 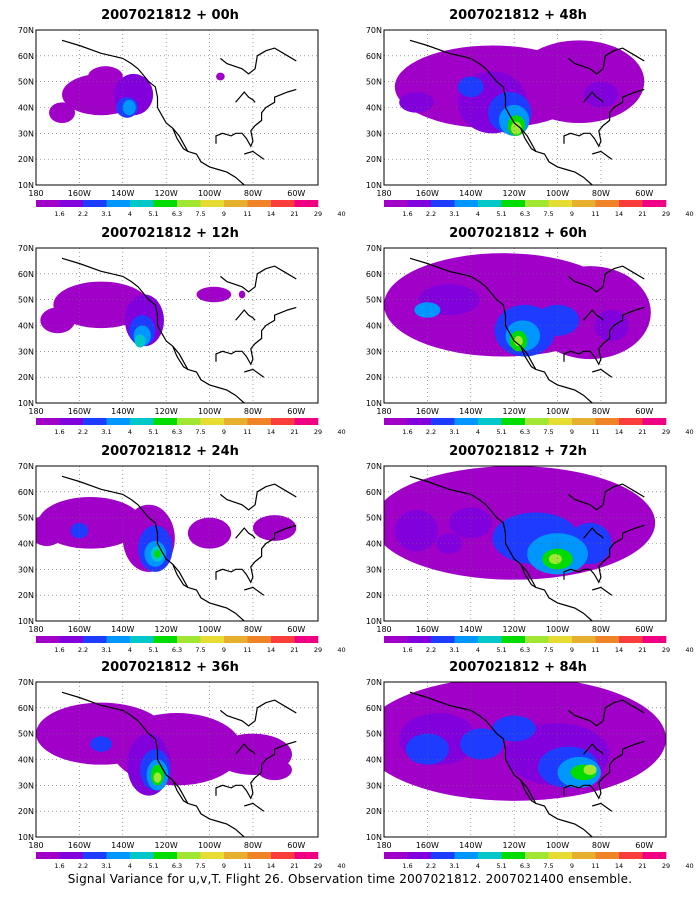 What do you see at coordinates (595, 650) in the screenshot?
I see `colorbar-label: 11` at bounding box center [595, 650].